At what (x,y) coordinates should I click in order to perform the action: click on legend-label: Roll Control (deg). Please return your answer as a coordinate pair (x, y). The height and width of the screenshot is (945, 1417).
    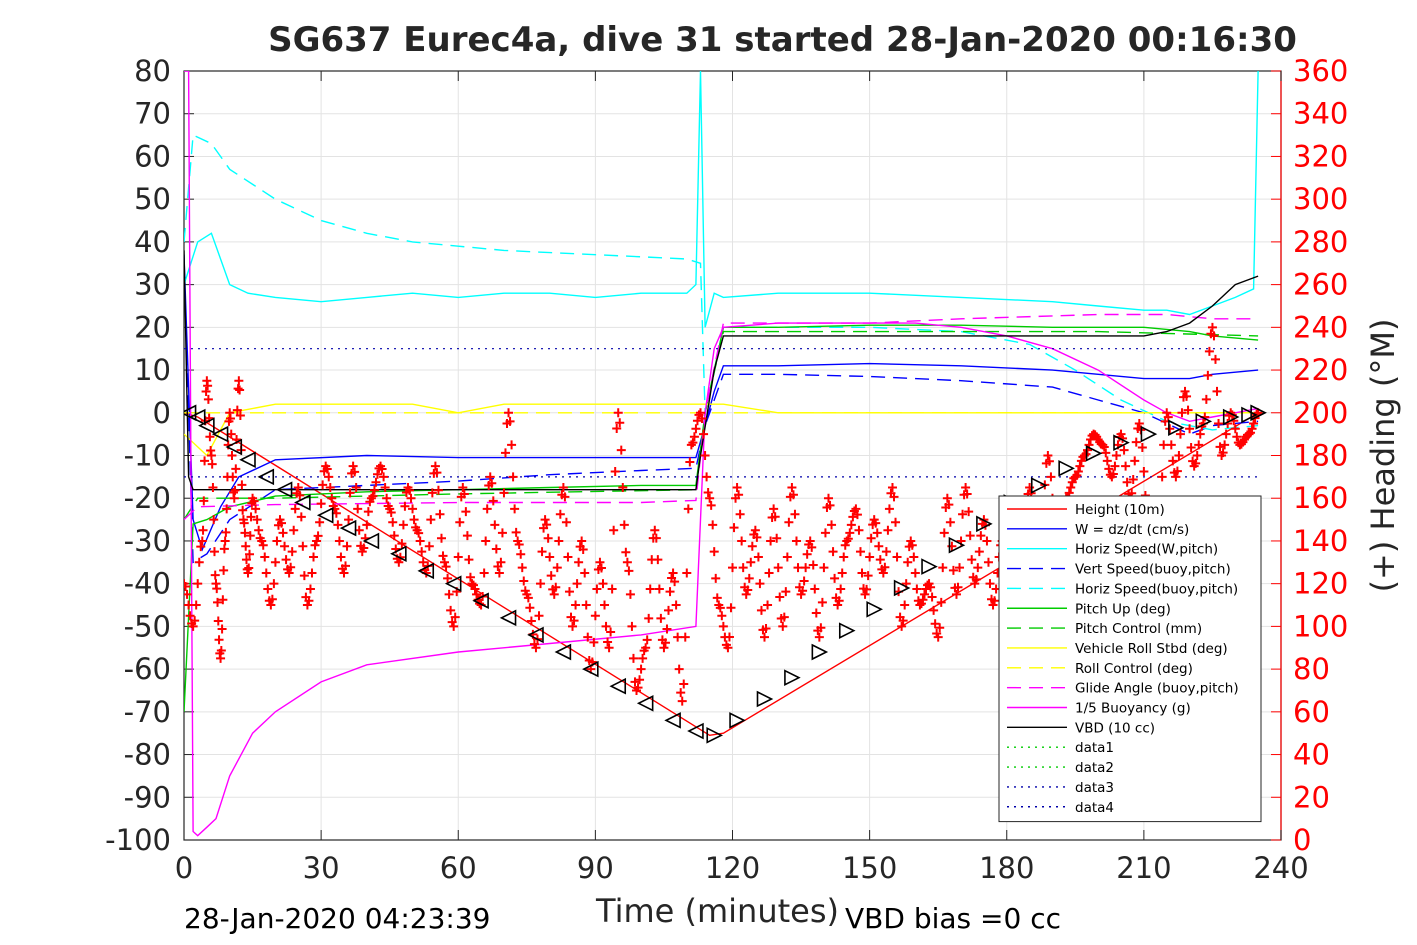
    Looking at the image, I should click on (1134, 669).